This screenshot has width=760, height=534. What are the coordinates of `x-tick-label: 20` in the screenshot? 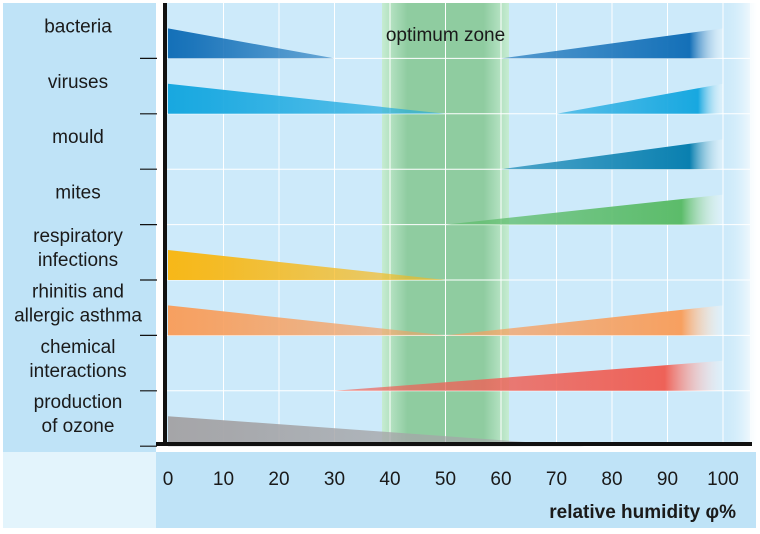 It's located at (278, 479).